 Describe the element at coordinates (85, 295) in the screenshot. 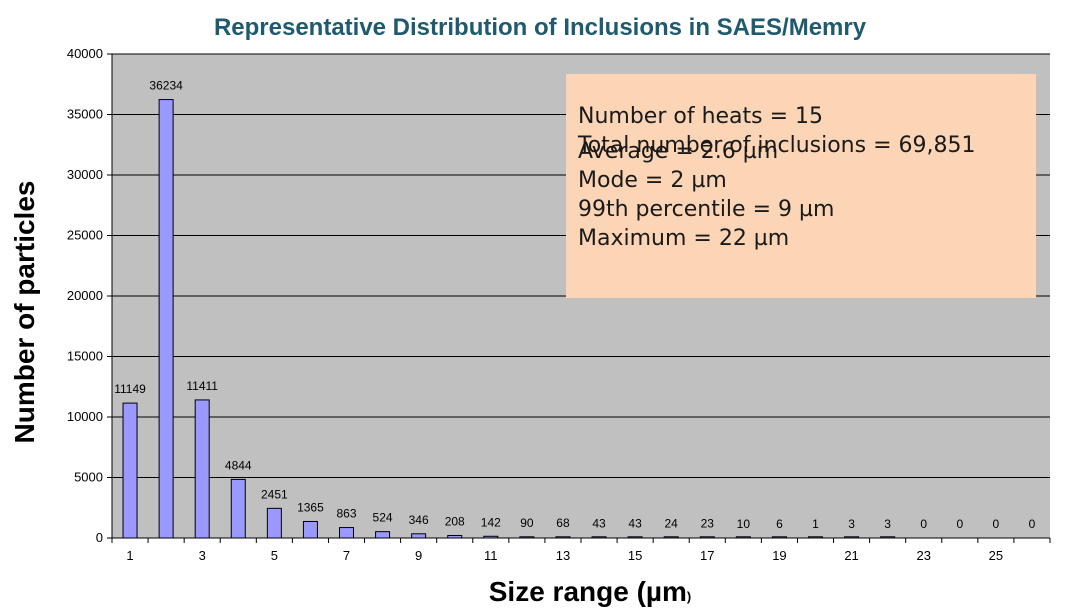

I see `y-tick-label: 20000` at that location.